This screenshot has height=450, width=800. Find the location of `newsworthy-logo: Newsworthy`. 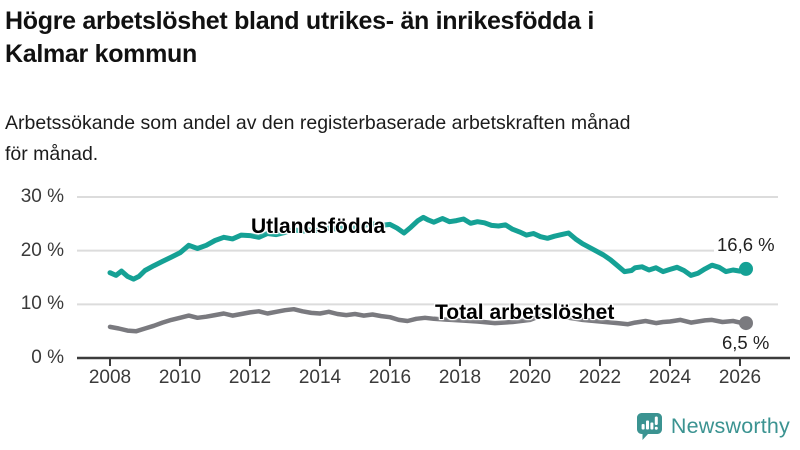

newsworthy-logo: Newsworthy is located at coordinates (713, 426).